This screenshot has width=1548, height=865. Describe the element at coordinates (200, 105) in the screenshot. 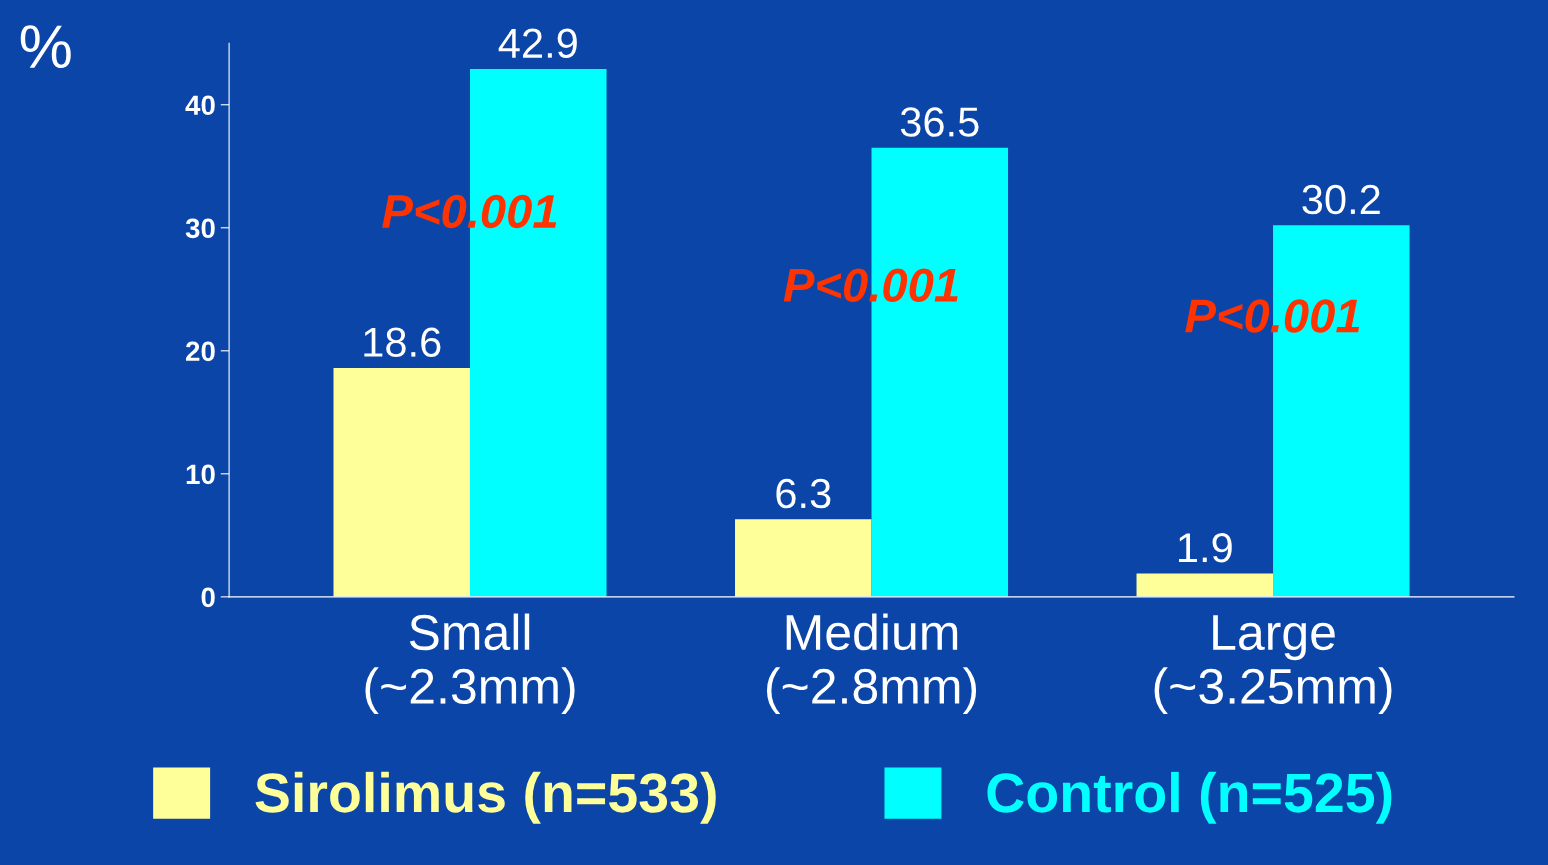

I see `y-tick-label: 40` at that location.